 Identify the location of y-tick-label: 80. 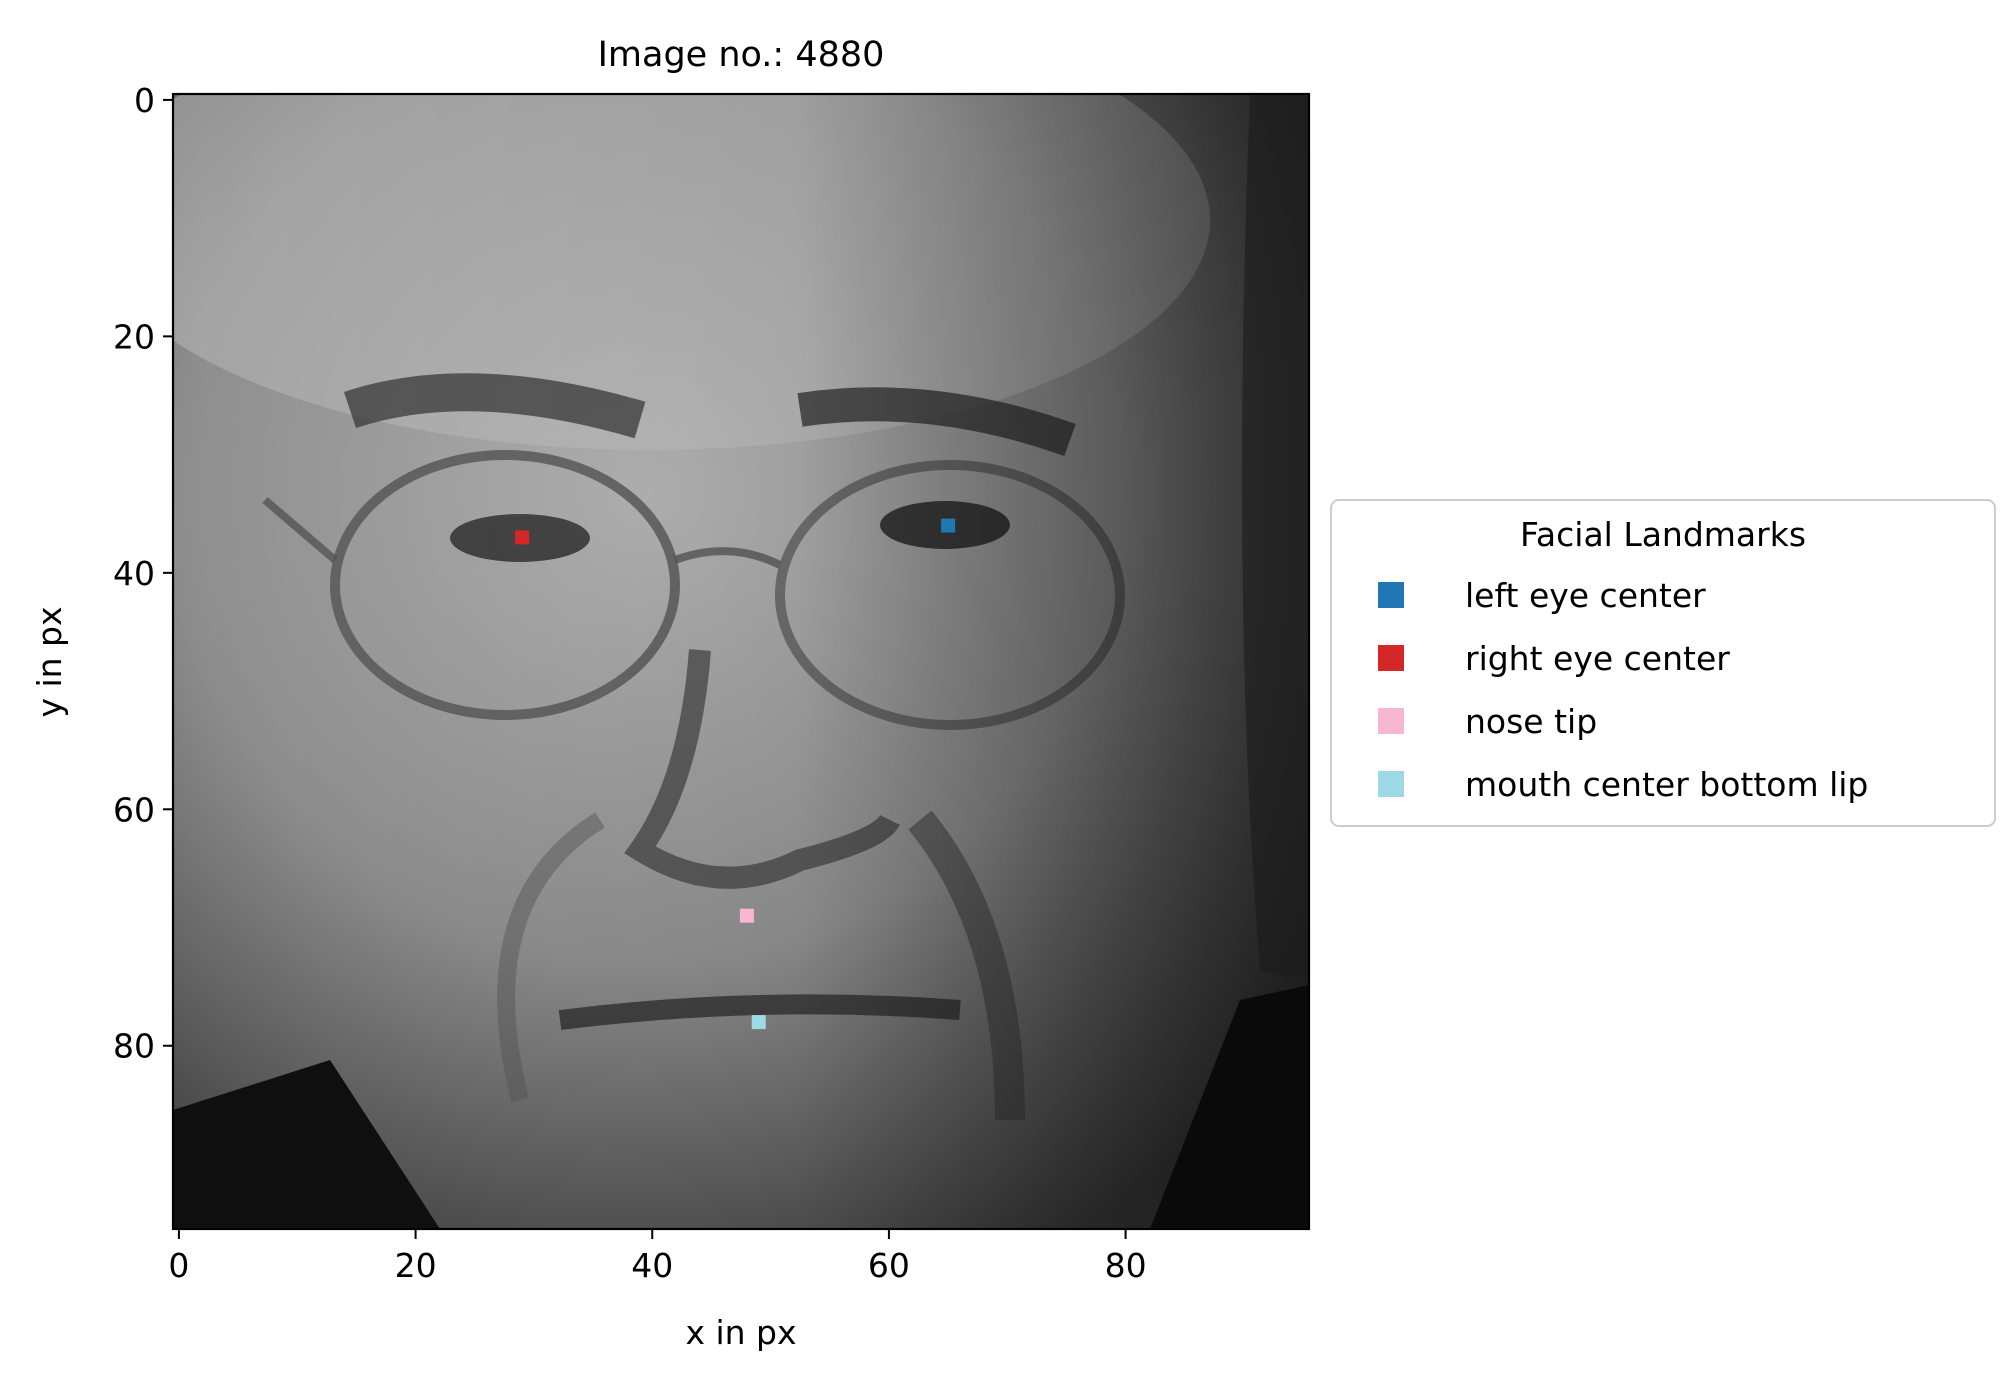
(134, 1046).